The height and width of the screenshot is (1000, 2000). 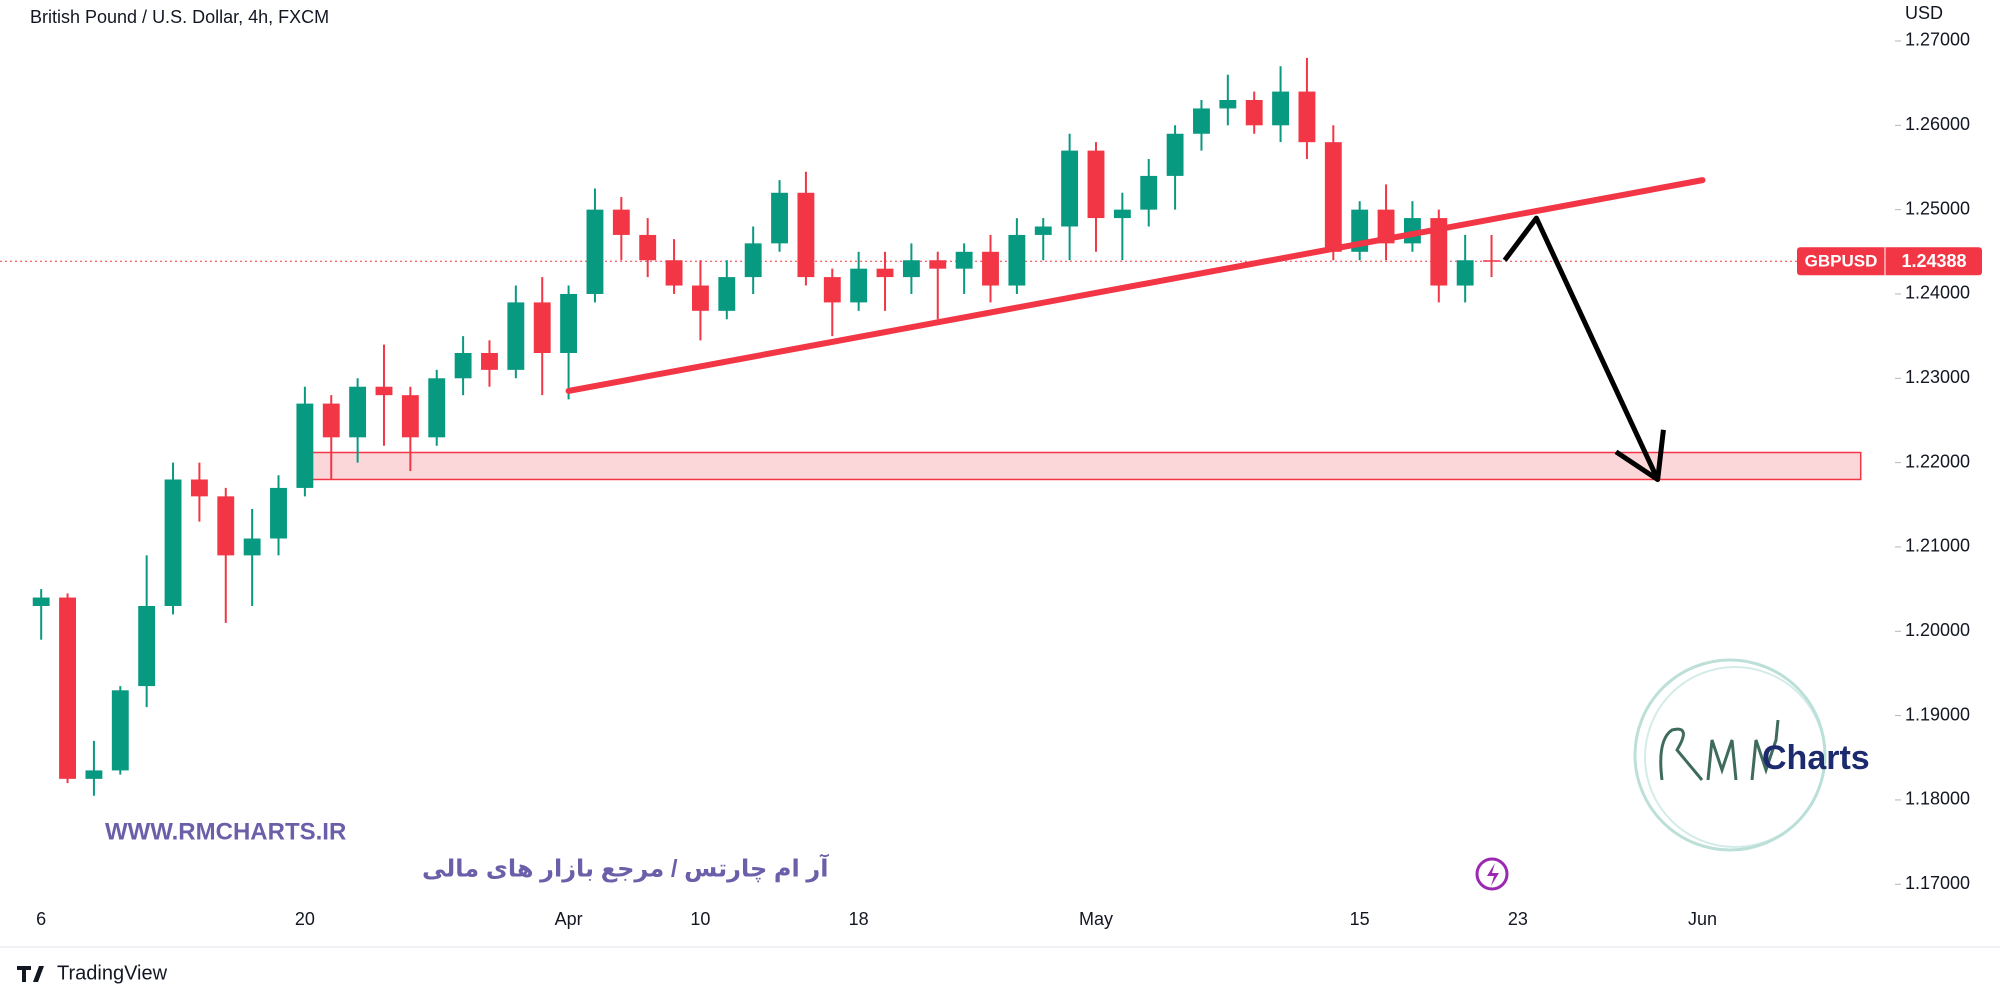 What do you see at coordinates (1360, 919) in the screenshot?
I see `x-tick-label: 15` at bounding box center [1360, 919].